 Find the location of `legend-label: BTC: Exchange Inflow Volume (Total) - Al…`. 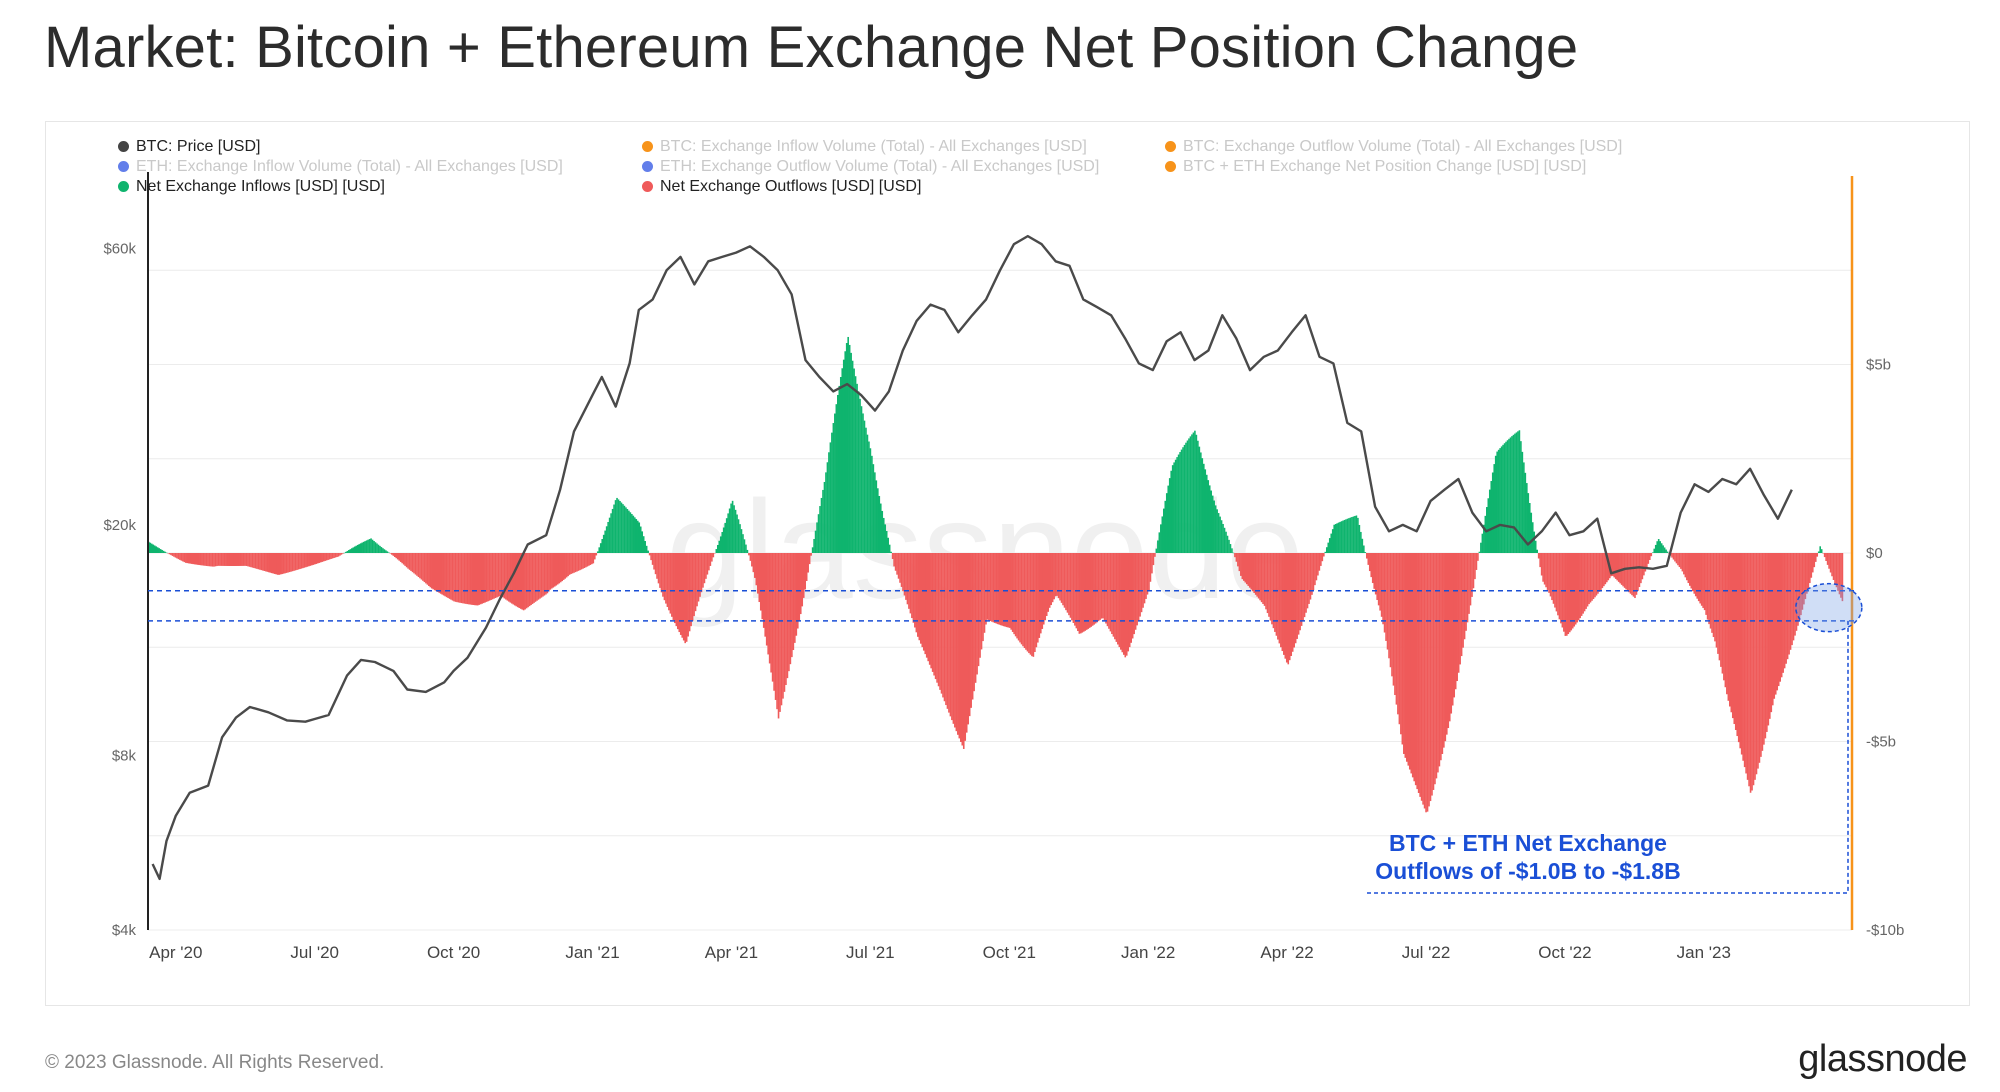

legend-label: BTC: Exchange Inflow Volume (Total) - Al… is located at coordinates (873, 146).